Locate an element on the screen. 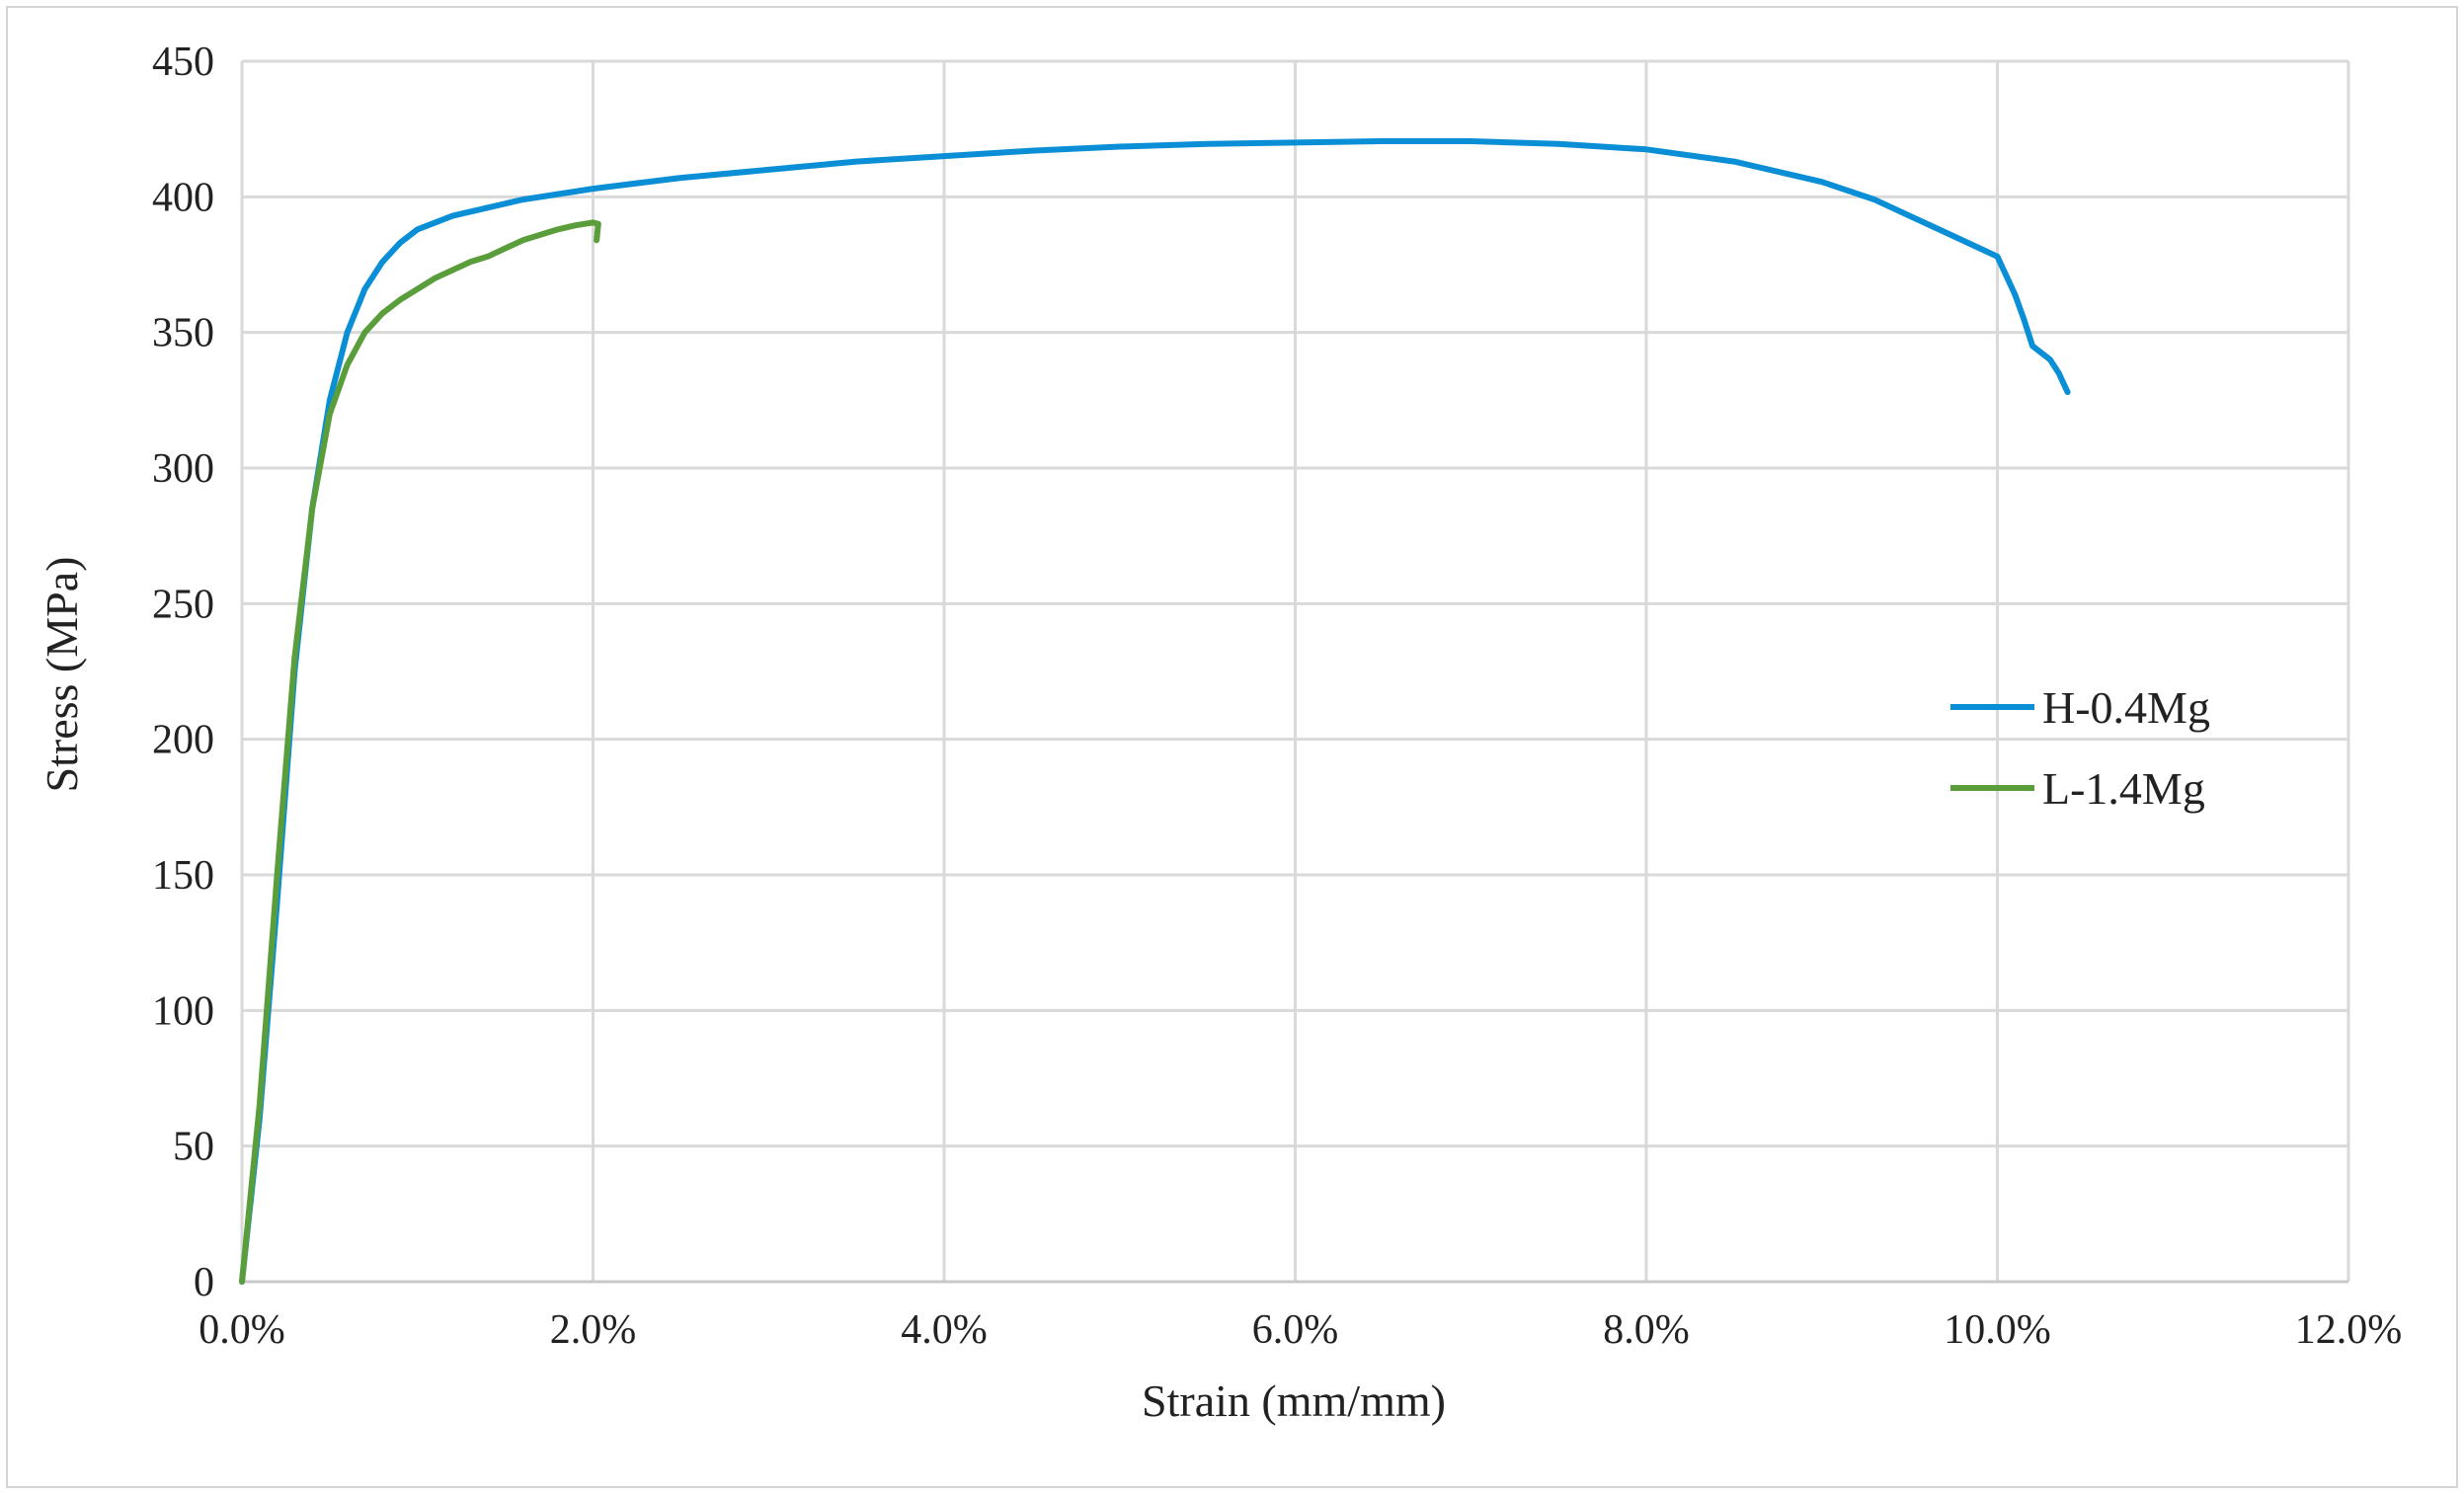  y-axis-title: Stress (MPa) is located at coordinates (62, 675).